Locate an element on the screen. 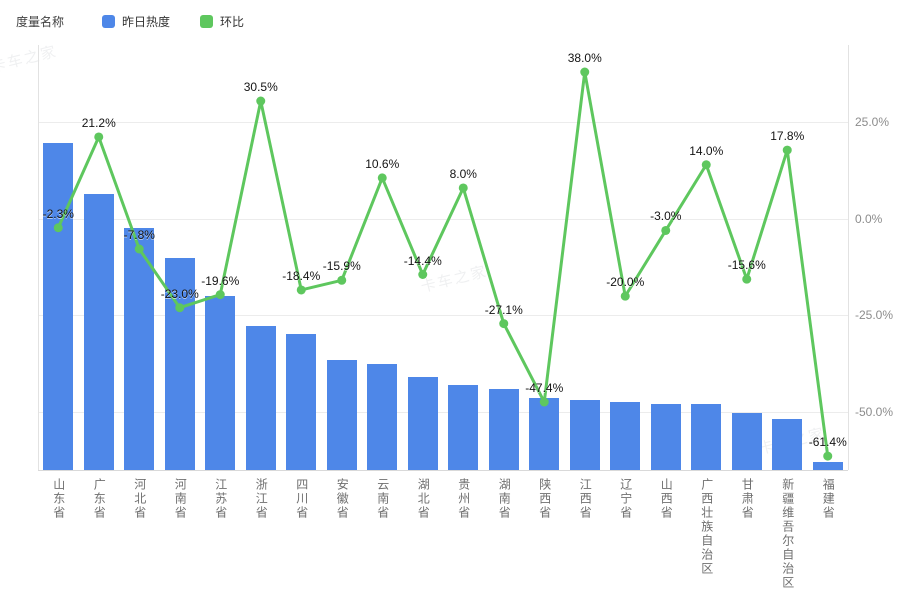 This screenshot has height=600, width=900. x-axis-label: 安徽省 is located at coordinates (342, 499).